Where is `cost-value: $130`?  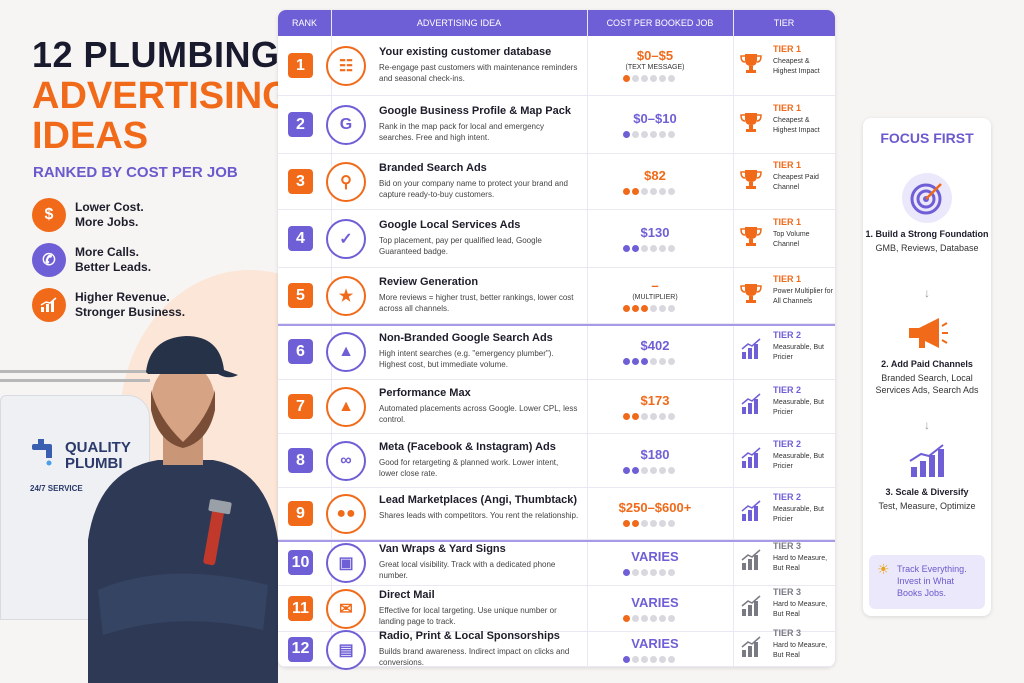
cost-value: $130 is located at coordinates (655, 232).